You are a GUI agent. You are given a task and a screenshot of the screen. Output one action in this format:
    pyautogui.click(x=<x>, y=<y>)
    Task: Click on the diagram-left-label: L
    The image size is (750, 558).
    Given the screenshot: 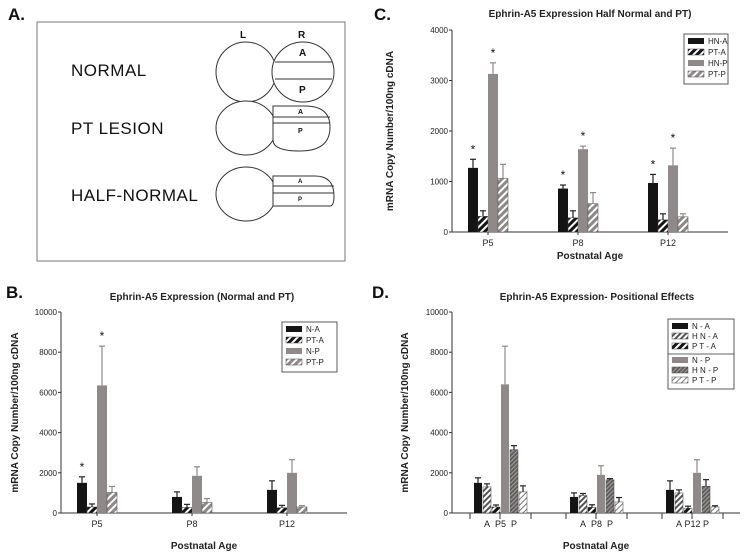 What is the action you would take?
    pyautogui.click(x=243, y=35)
    